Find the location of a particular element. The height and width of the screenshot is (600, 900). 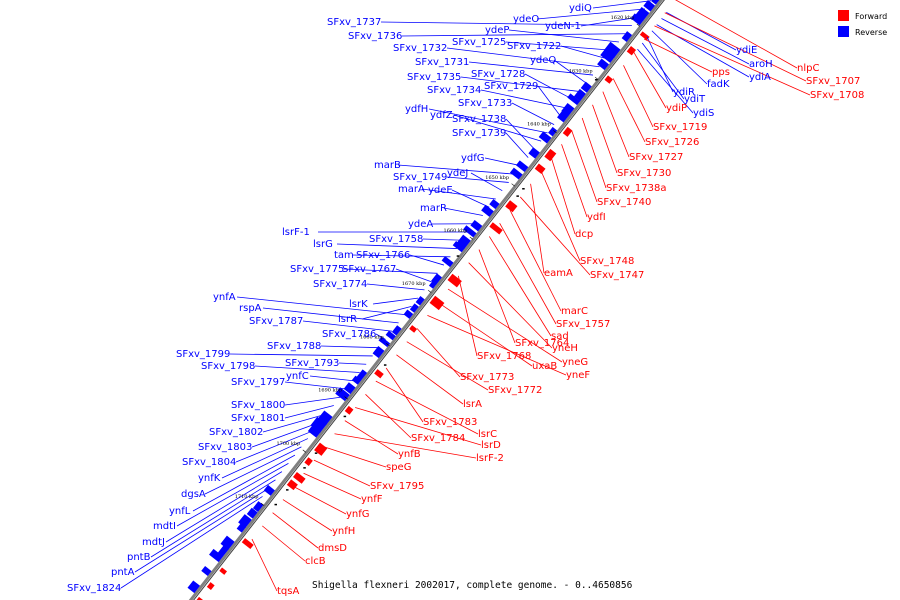

legend-reverse-label: Reverse is located at coordinates (871, 32).